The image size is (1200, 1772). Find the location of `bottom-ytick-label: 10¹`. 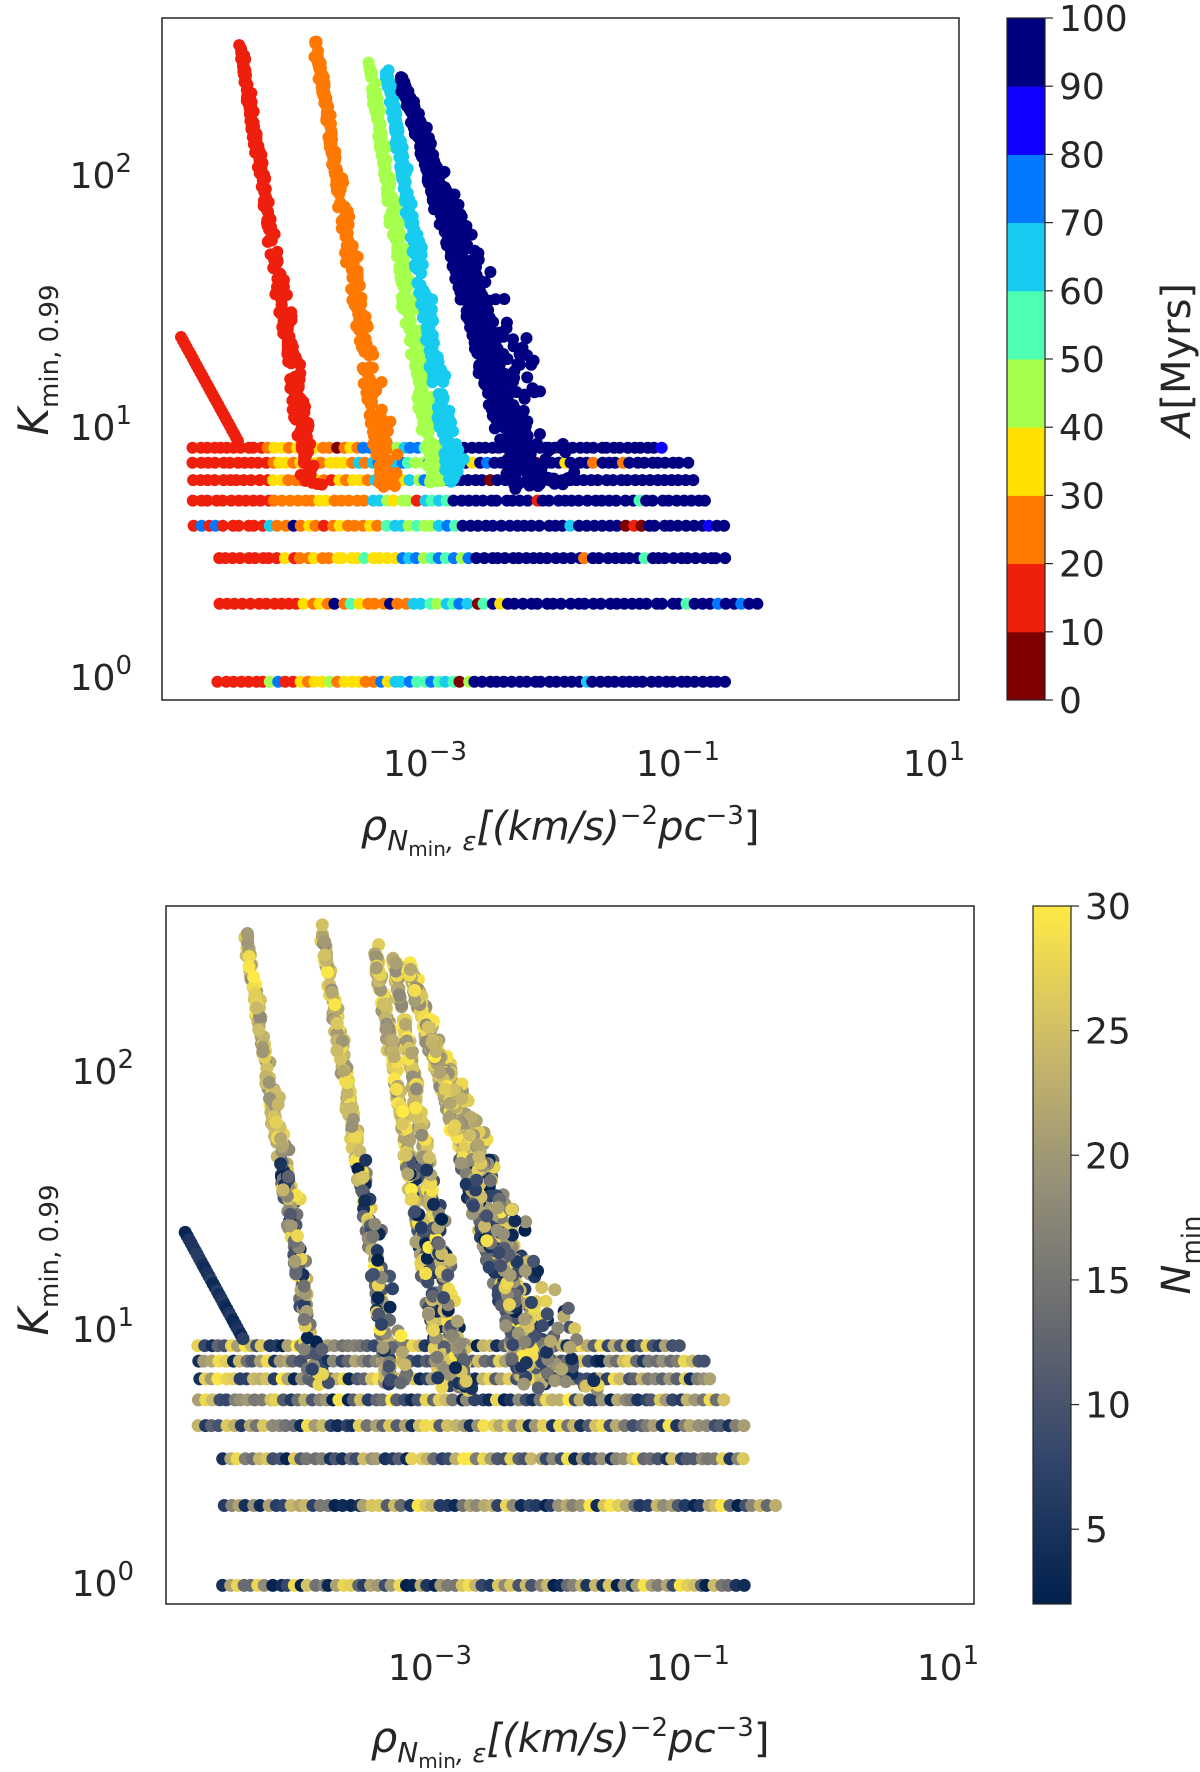

bottom-ytick-label: 10¹ is located at coordinates (103, 1327).